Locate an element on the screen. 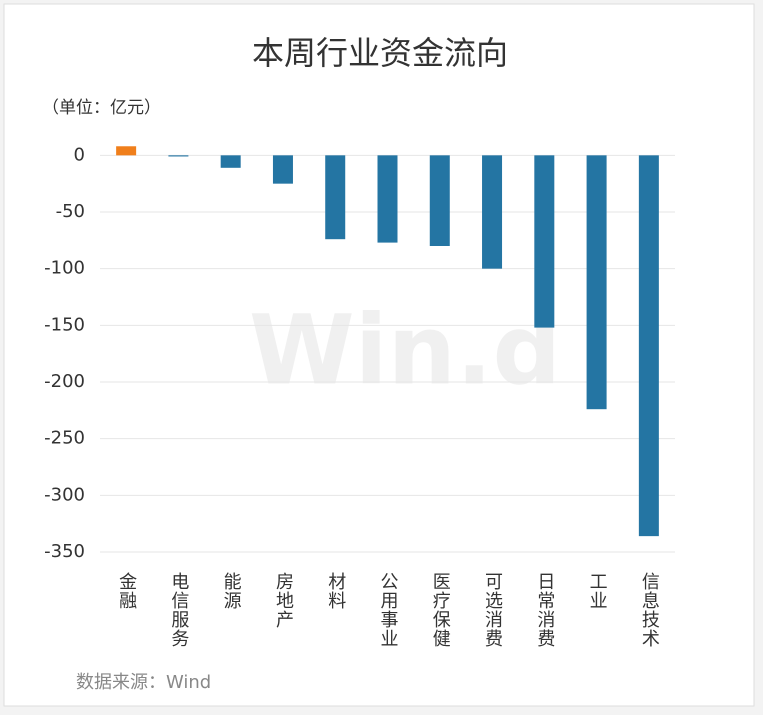  y-tick-label: -150 is located at coordinates (64, 324).